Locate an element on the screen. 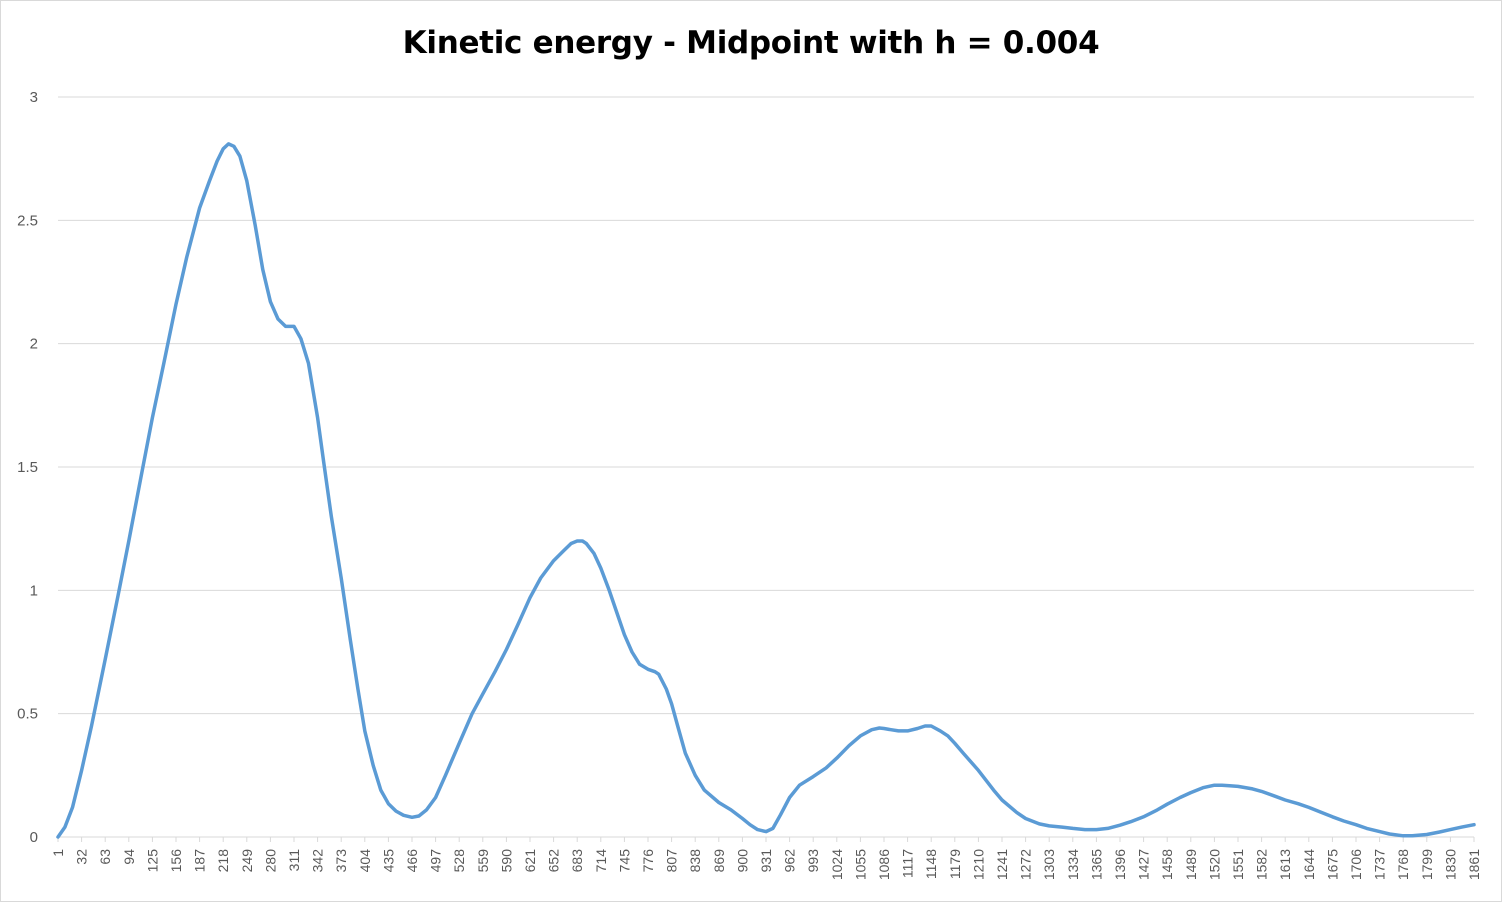  x-tick-label: 1117 is located at coordinates (908, 863).